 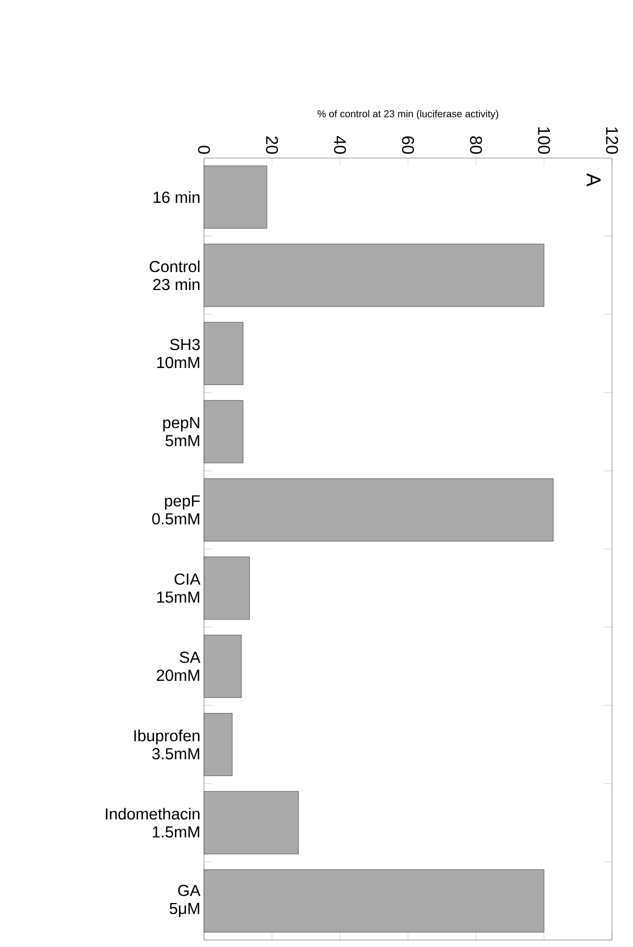 I want to click on x-tick-label: 40, so click(x=340, y=145).